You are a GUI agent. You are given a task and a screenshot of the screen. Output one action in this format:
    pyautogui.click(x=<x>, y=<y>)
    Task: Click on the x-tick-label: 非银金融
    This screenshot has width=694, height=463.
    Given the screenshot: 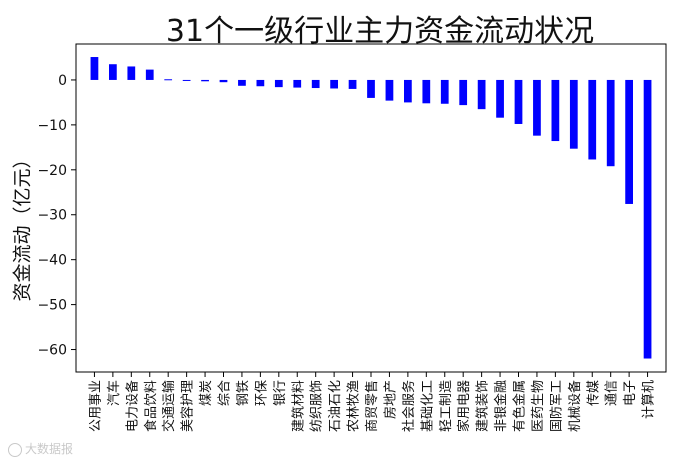 What is the action you would take?
    pyautogui.click(x=501, y=406)
    